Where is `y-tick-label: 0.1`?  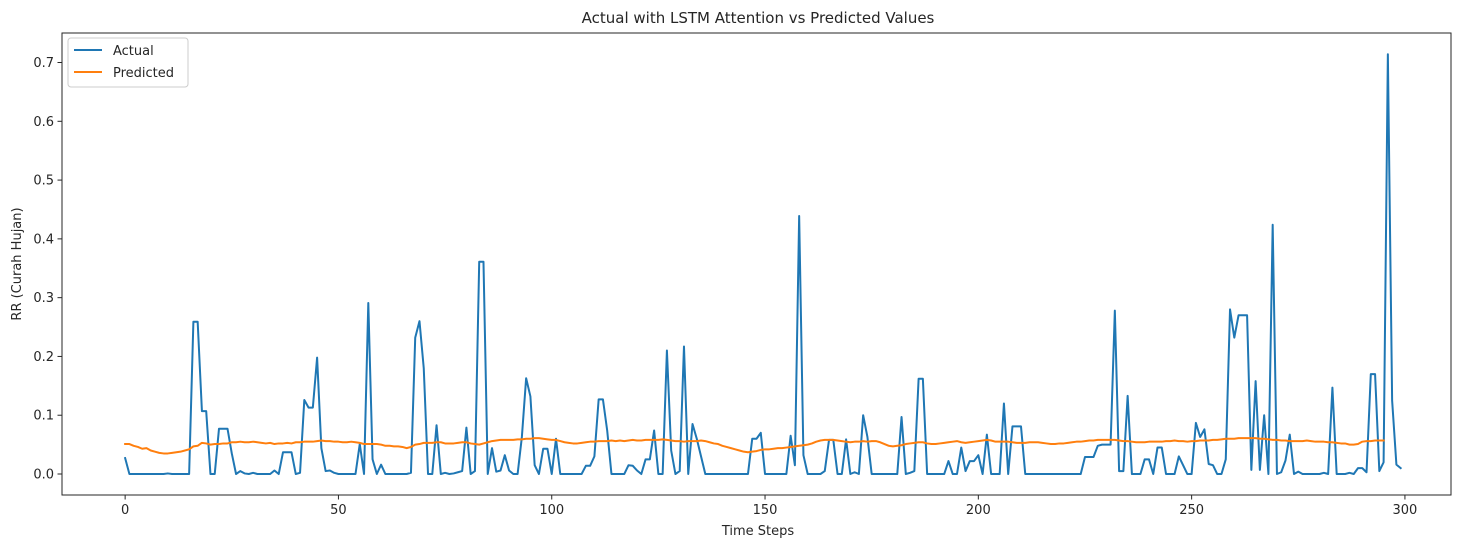 y-tick-label: 0.1 is located at coordinates (43, 416).